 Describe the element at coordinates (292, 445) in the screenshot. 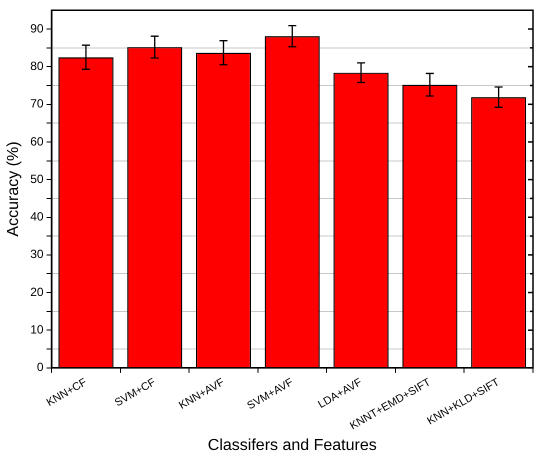

I see `x-axis-title: Classifers and Features` at that location.